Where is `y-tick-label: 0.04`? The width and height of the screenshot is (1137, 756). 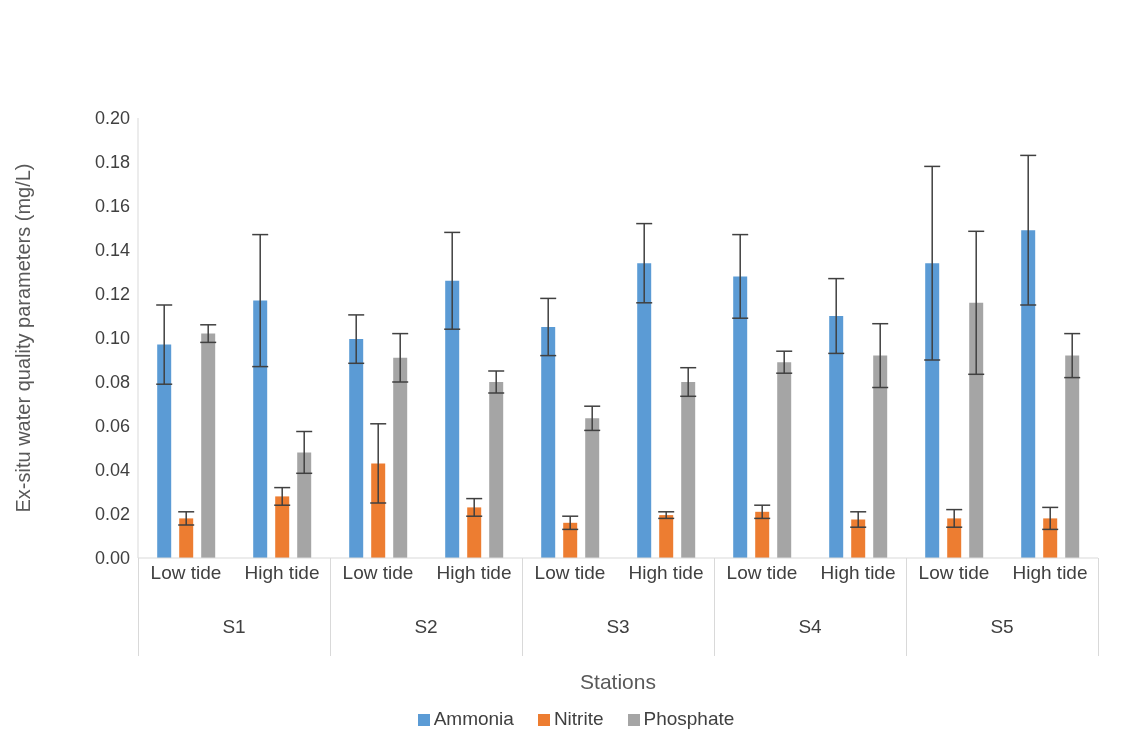 y-tick-label: 0.04 is located at coordinates (112, 470).